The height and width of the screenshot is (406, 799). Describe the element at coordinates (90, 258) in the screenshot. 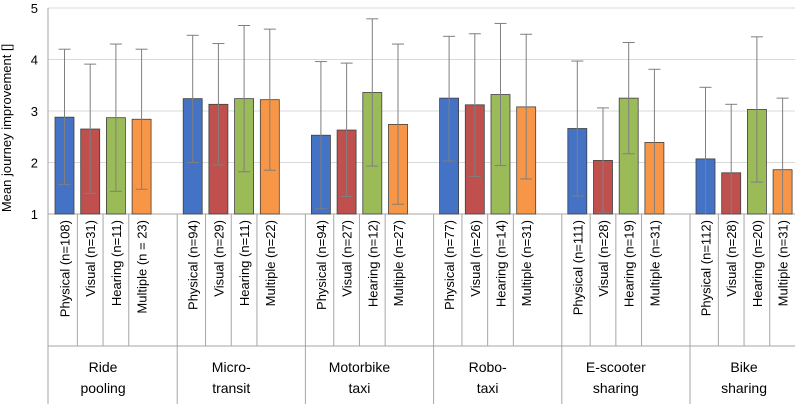

I see `category-label: Visual (n=31)` at that location.